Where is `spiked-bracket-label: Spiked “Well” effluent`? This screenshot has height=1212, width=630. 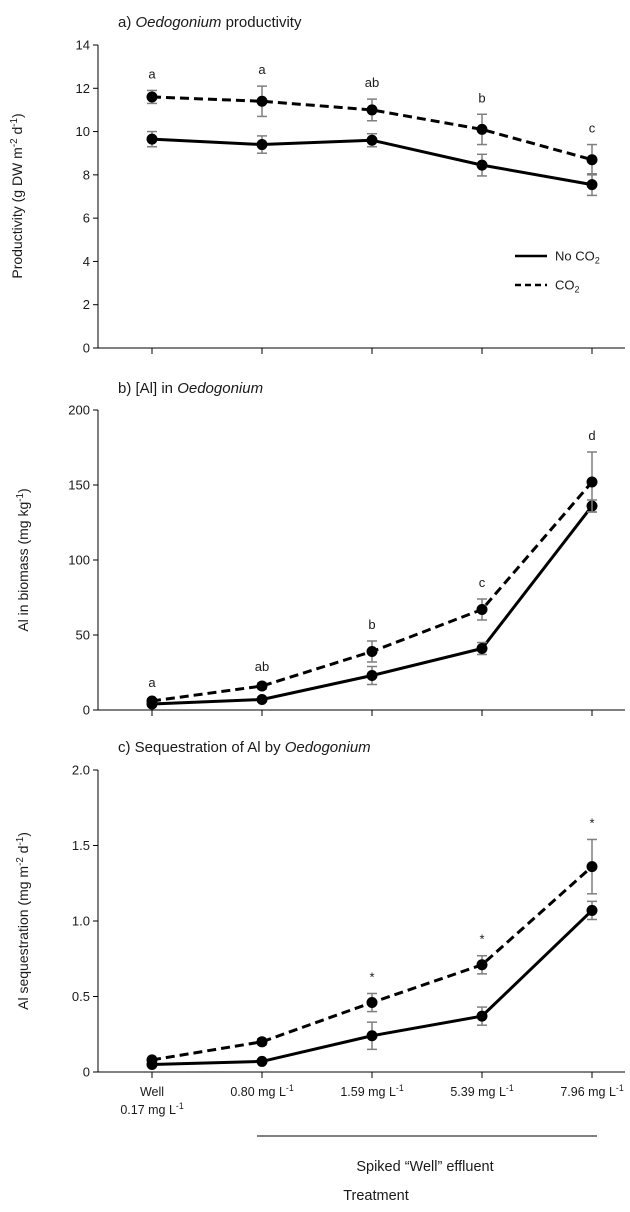
spiked-bracket-label: Spiked “Well” effluent is located at coordinates (424, 1167).